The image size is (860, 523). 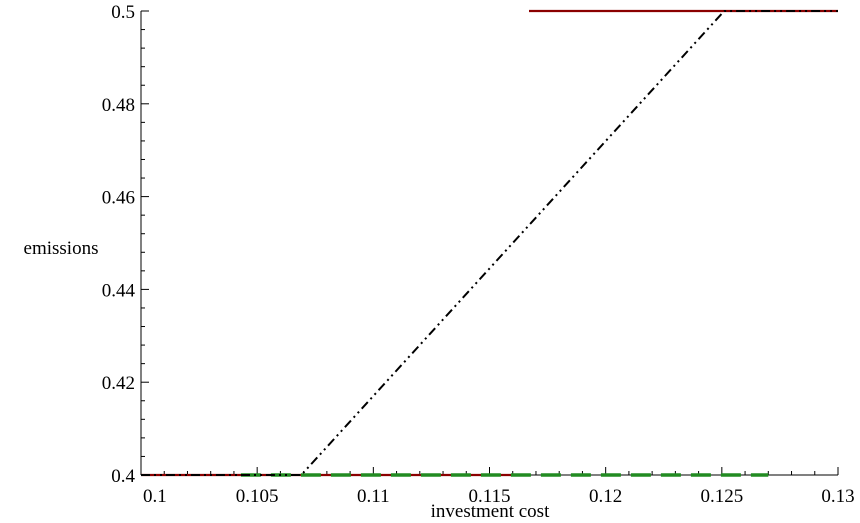 What do you see at coordinates (118, 198) in the screenshot?
I see `y-tick-label: 0.46` at bounding box center [118, 198].